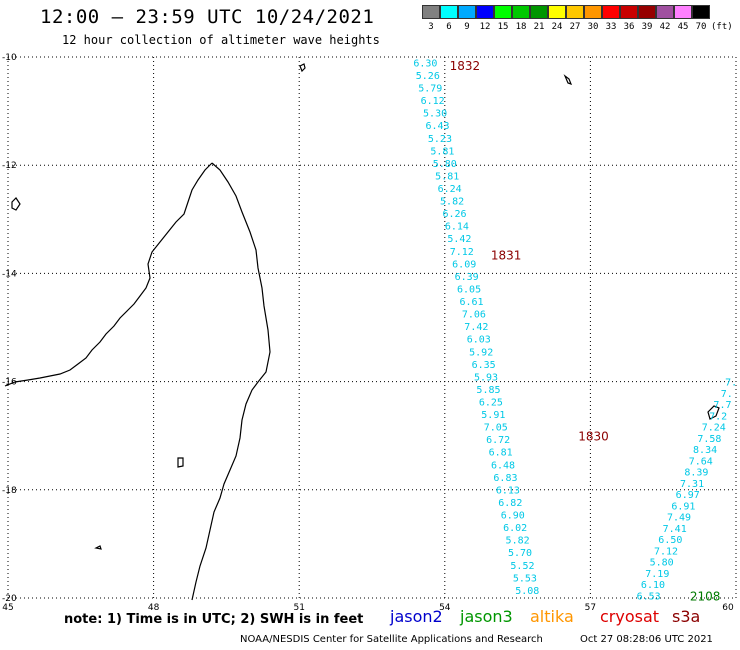 The image size is (740, 650). Describe the element at coordinates (469, 289) in the screenshot. I see `wave-height-value: 6.05` at that location.